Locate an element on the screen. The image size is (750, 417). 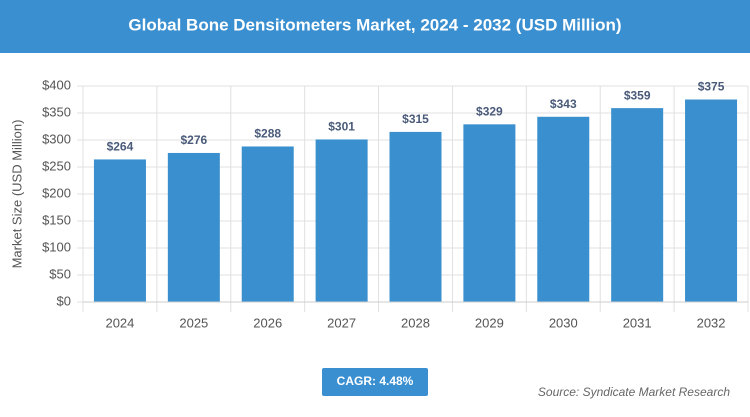
y-tick-label: $250 is located at coordinates (56, 165).